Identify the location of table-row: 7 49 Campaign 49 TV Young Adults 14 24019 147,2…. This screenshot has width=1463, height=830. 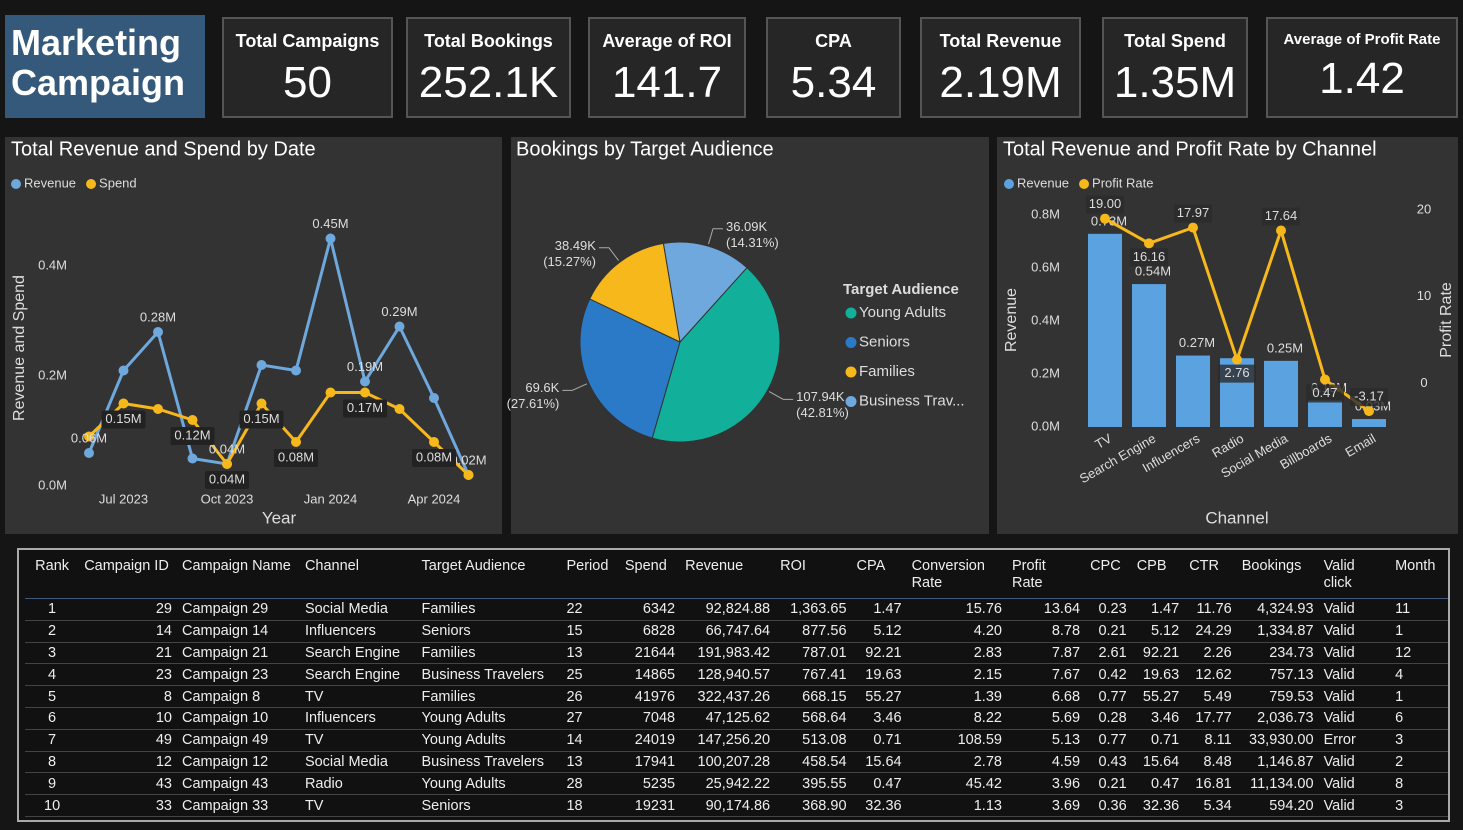
(736, 740).